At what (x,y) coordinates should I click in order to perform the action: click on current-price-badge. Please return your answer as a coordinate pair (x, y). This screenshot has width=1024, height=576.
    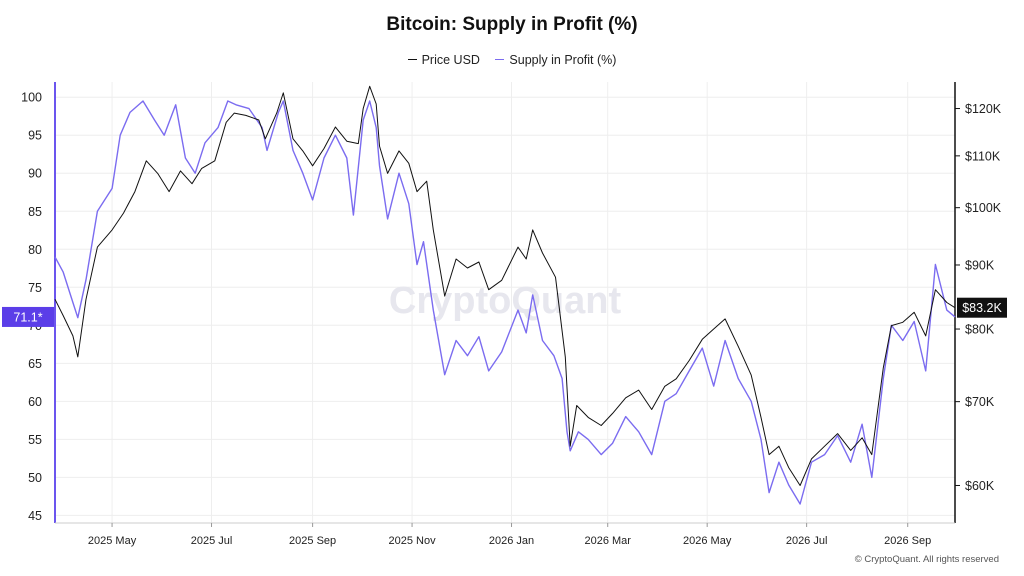
    Looking at the image, I should click on (982, 307).